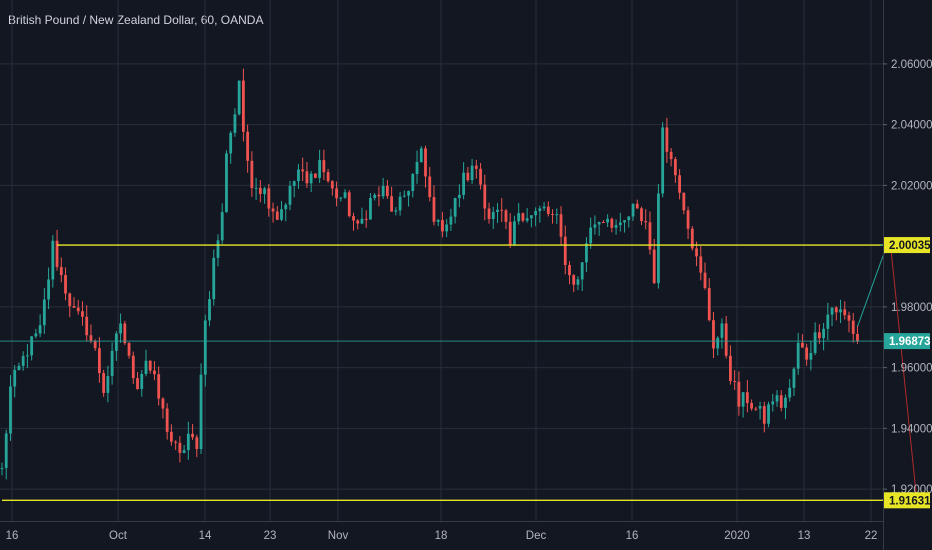 The height and width of the screenshot is (550, 932). What do you see at coordinates (911, 308) in the screenshot?
I see `y-tick-label-3: 1.98000` at bounding box center [911, 308].